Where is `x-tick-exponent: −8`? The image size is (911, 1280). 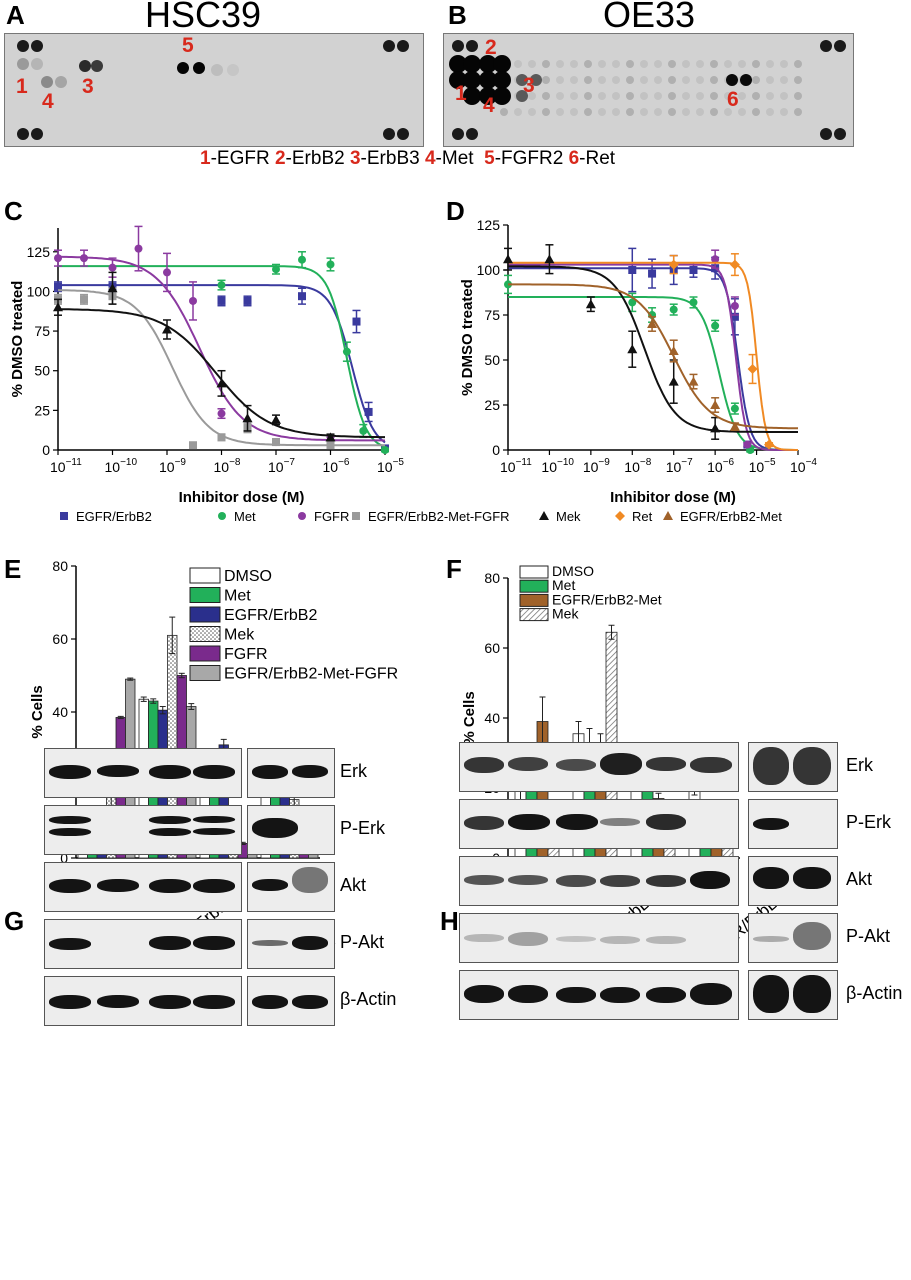 x-tick-exponent: −8 is located at coordinates (235, 462).